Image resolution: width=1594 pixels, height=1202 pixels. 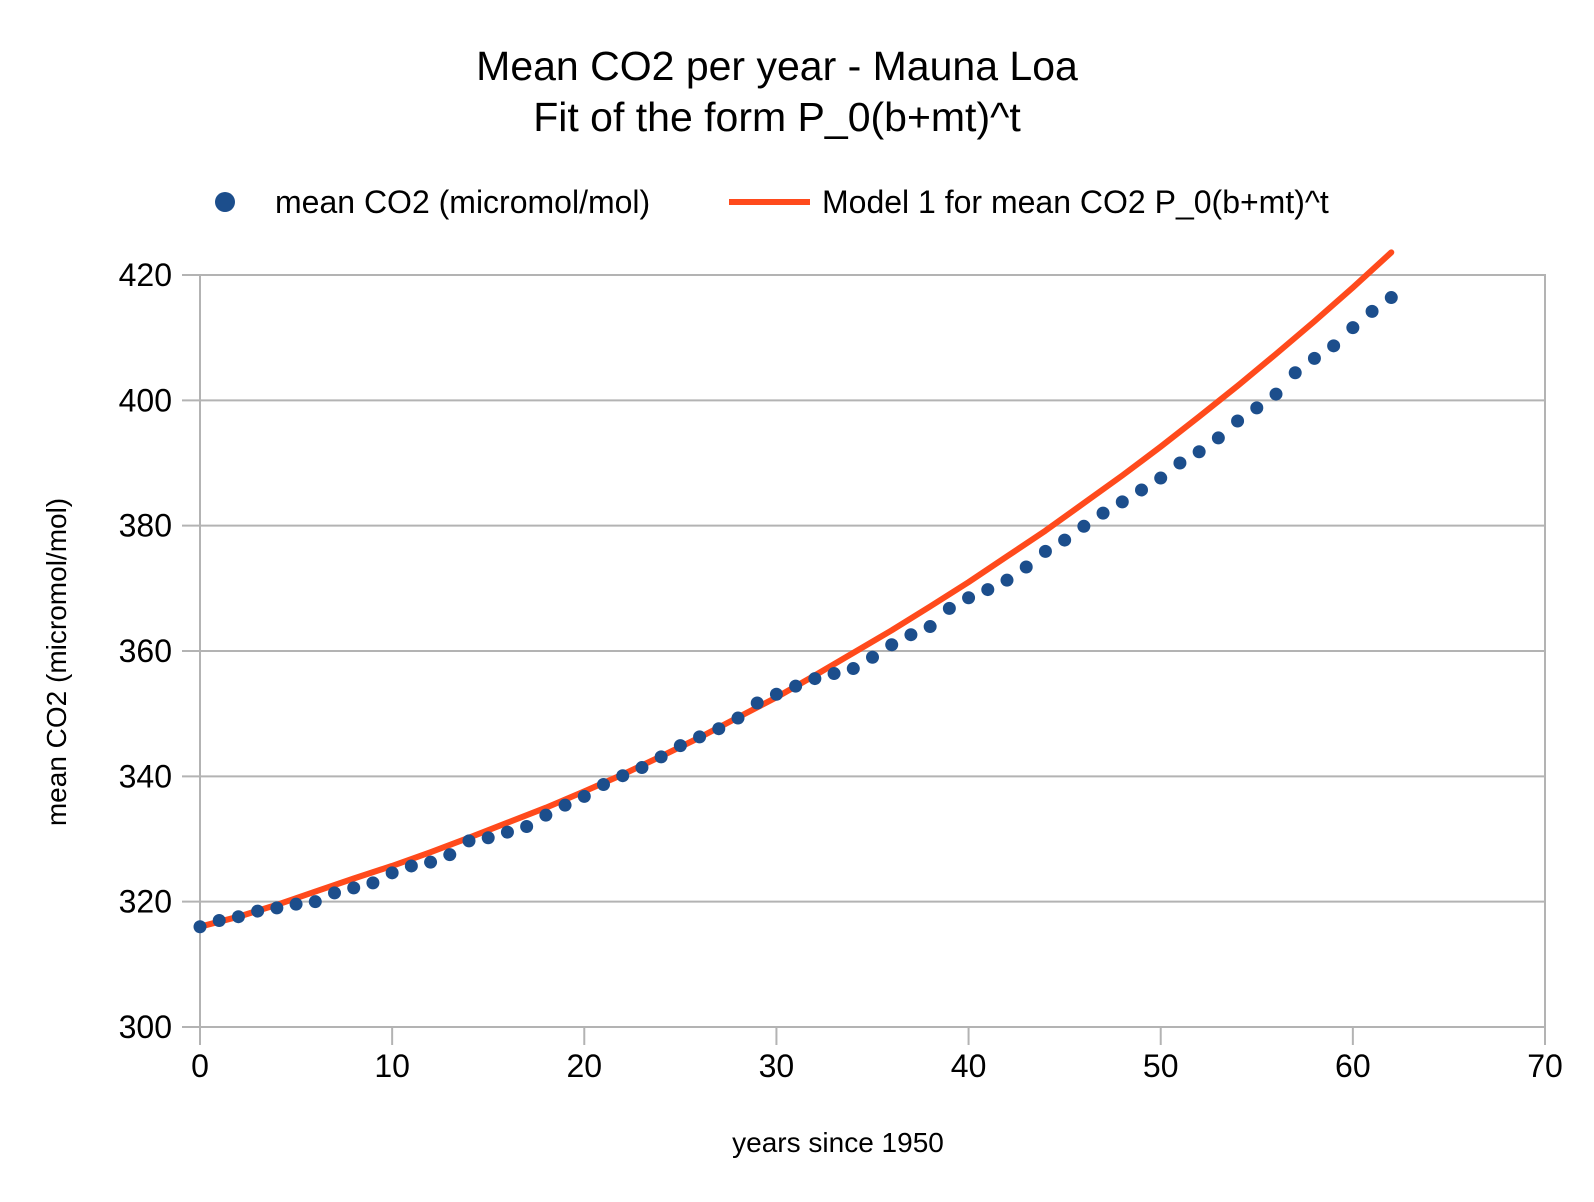 I want to click on x-axis-label: years since 1950, so click(x=838, y=1142).